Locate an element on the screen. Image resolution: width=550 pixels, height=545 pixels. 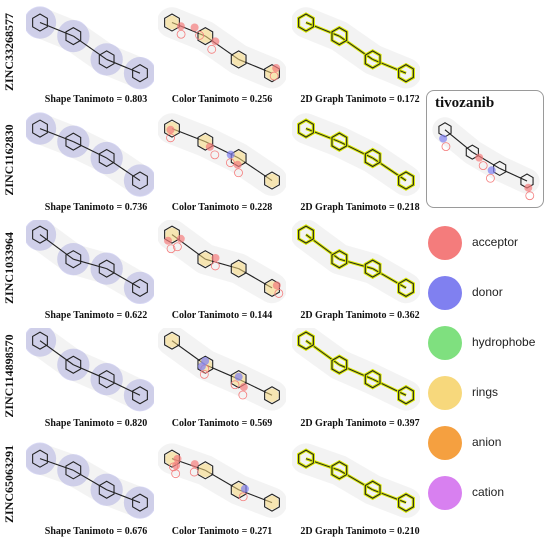
graph-tanimoto-label: 2D Graph Tanimoto = 0.172 is located at coordinates (360, 99).